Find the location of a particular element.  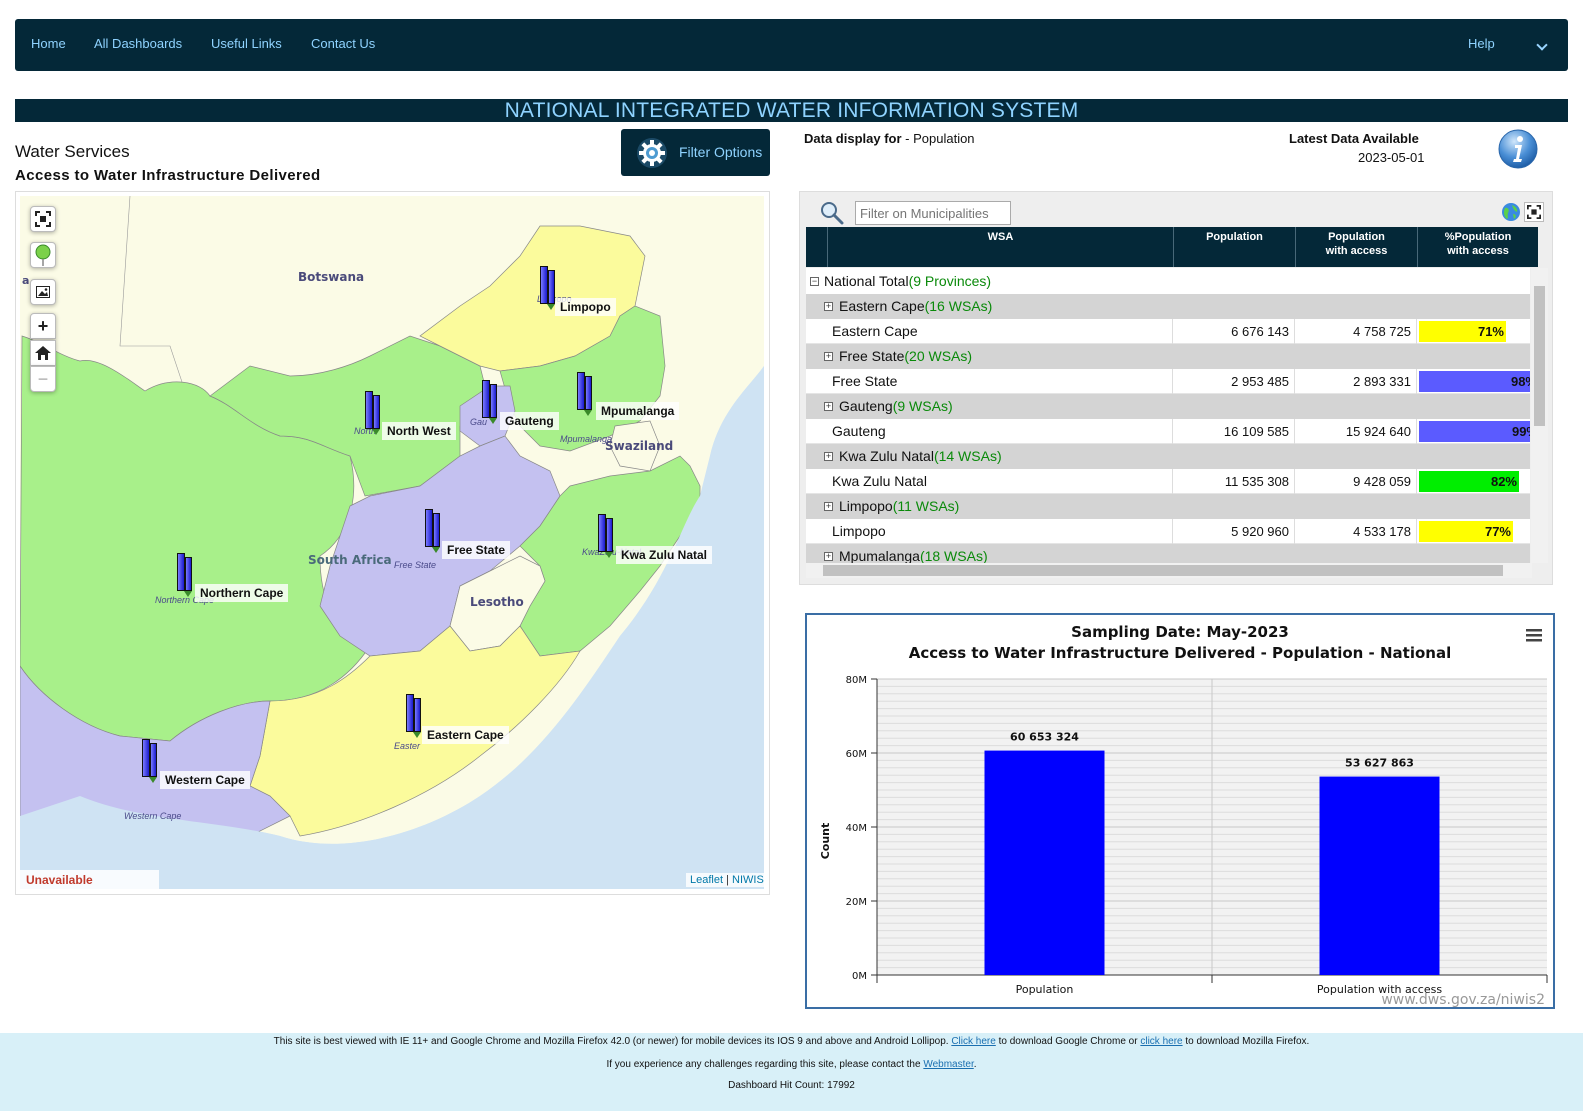

table-toolbar is located at coordinates (1176, 212).